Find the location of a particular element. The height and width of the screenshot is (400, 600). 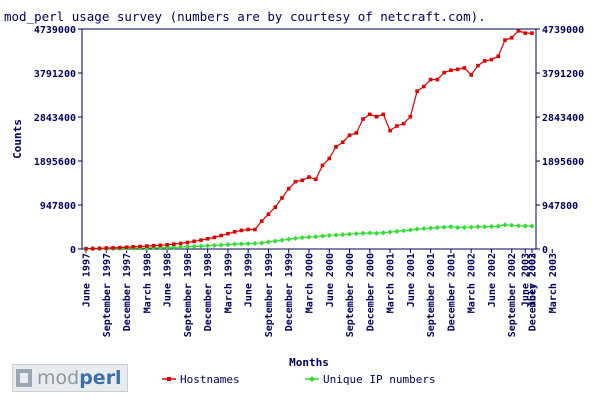

y-tick-label-left: 2843400 is located at coordinates (55, 118).